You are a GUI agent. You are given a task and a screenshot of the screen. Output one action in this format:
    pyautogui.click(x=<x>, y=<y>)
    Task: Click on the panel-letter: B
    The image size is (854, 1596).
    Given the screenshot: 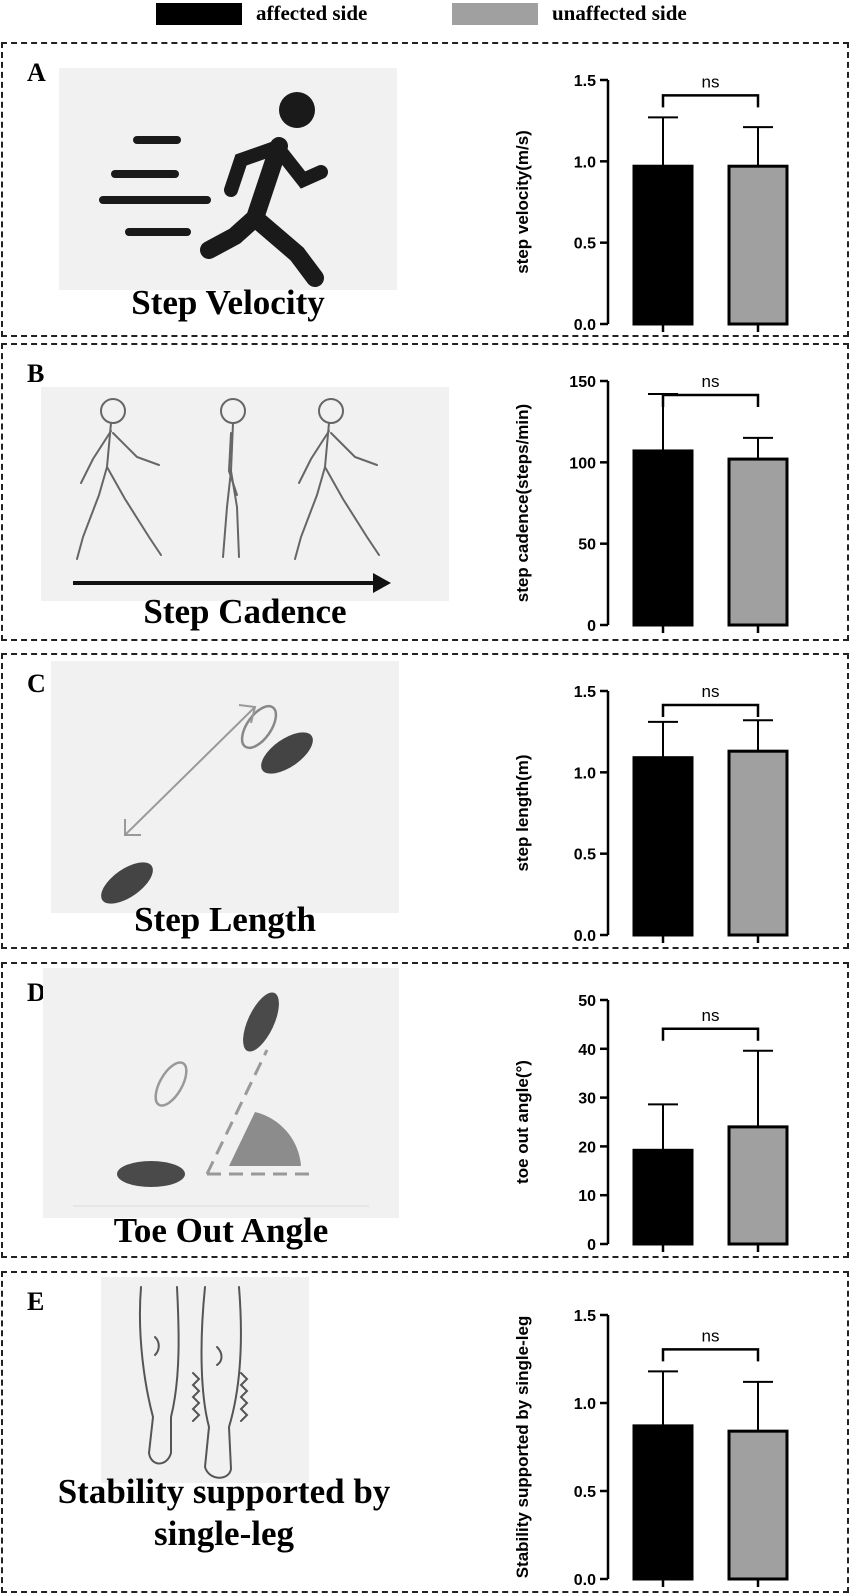 What is the action you would take?
    pyautogui.click(x=36, y=373)
    